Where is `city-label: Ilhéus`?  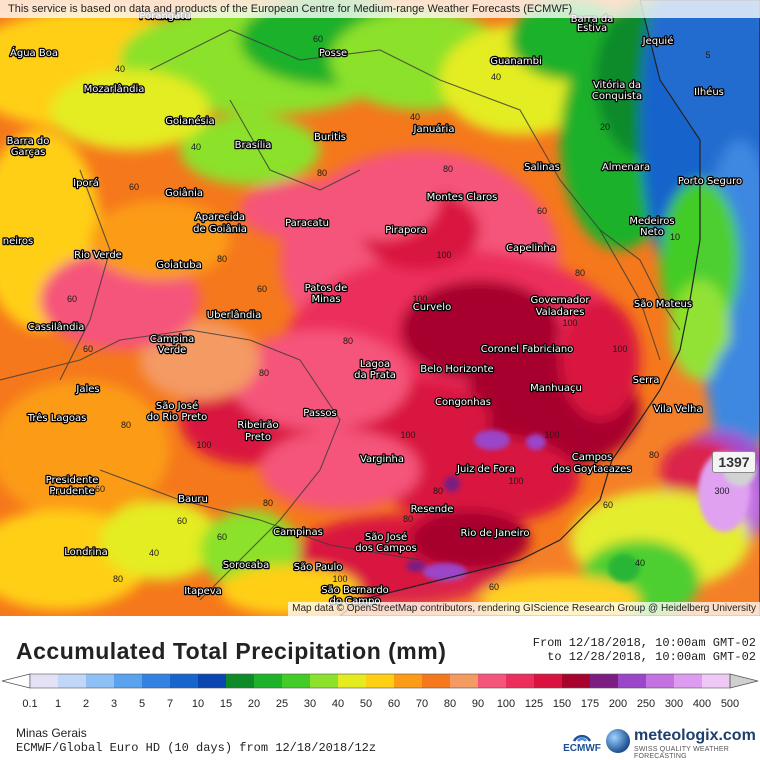 city-label: Ilhéus is located at coordinates (709, 92).